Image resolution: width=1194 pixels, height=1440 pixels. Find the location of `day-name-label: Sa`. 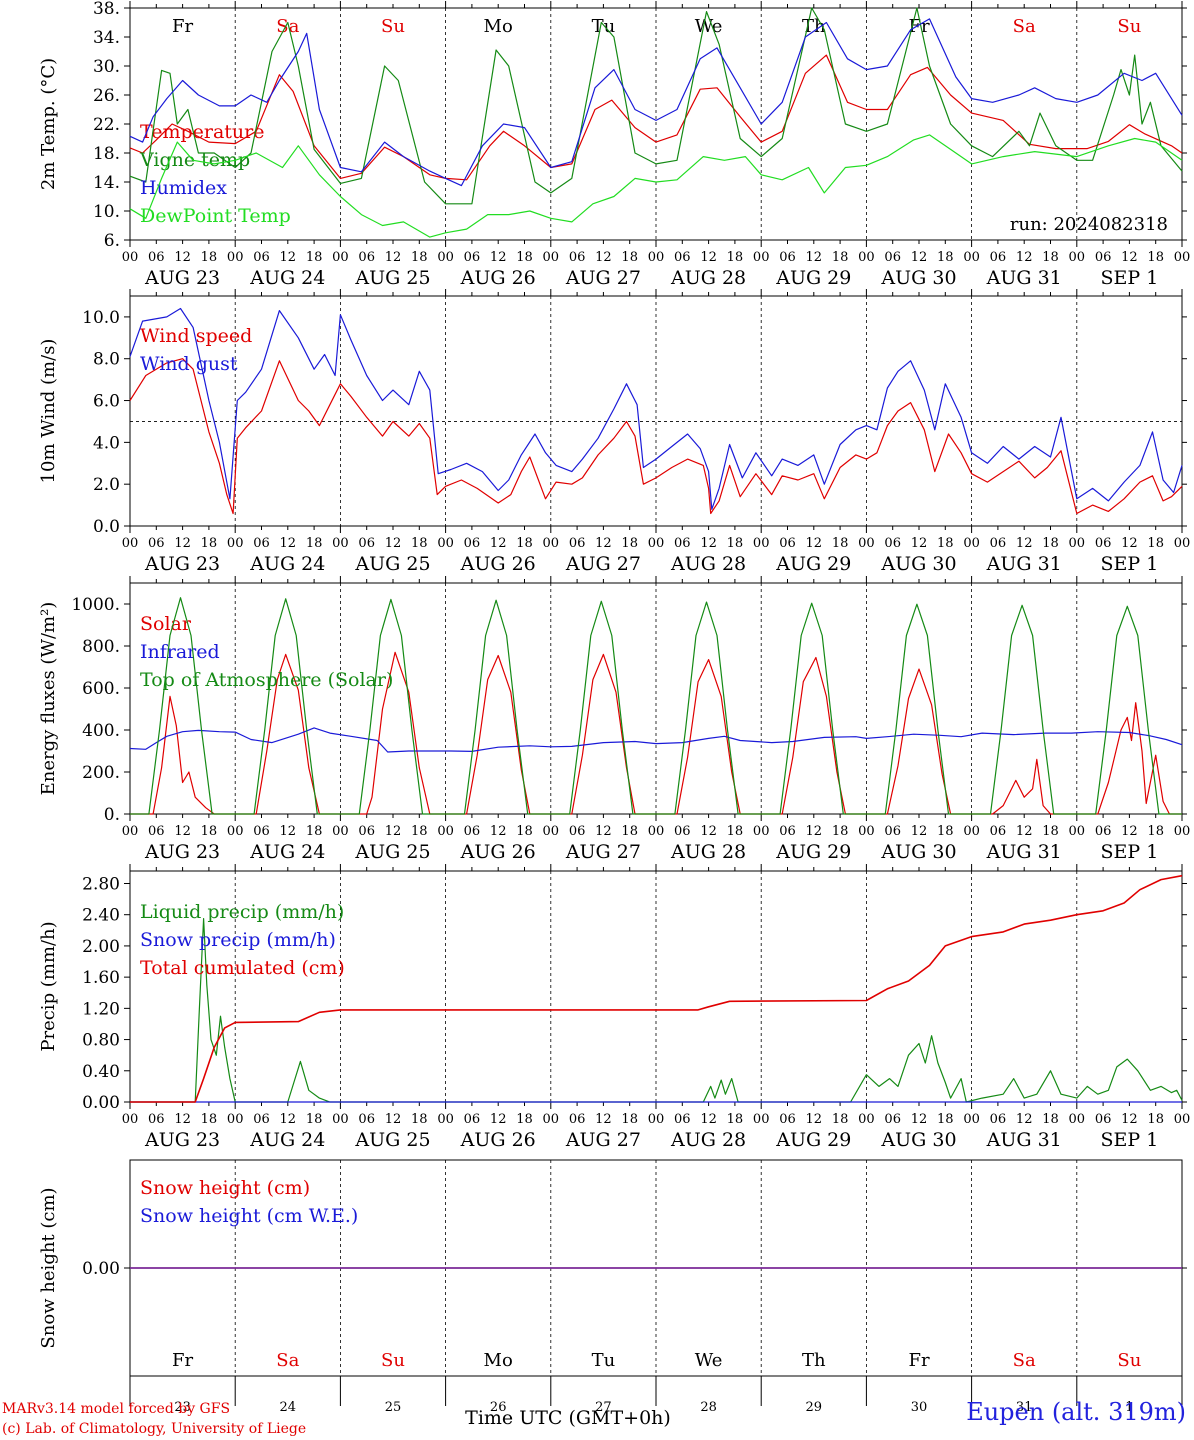

day-name-label: Sa is located at coordinates (287, 26).